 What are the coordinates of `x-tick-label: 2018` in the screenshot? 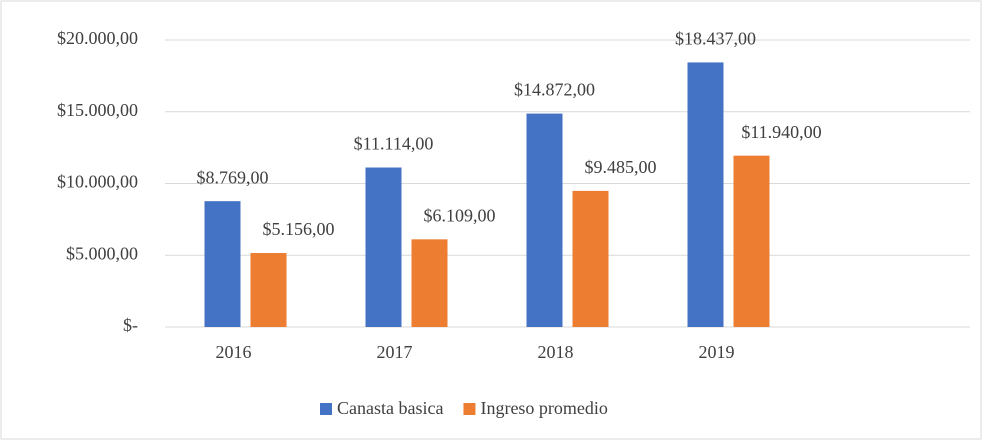 It's located at (556, 352).